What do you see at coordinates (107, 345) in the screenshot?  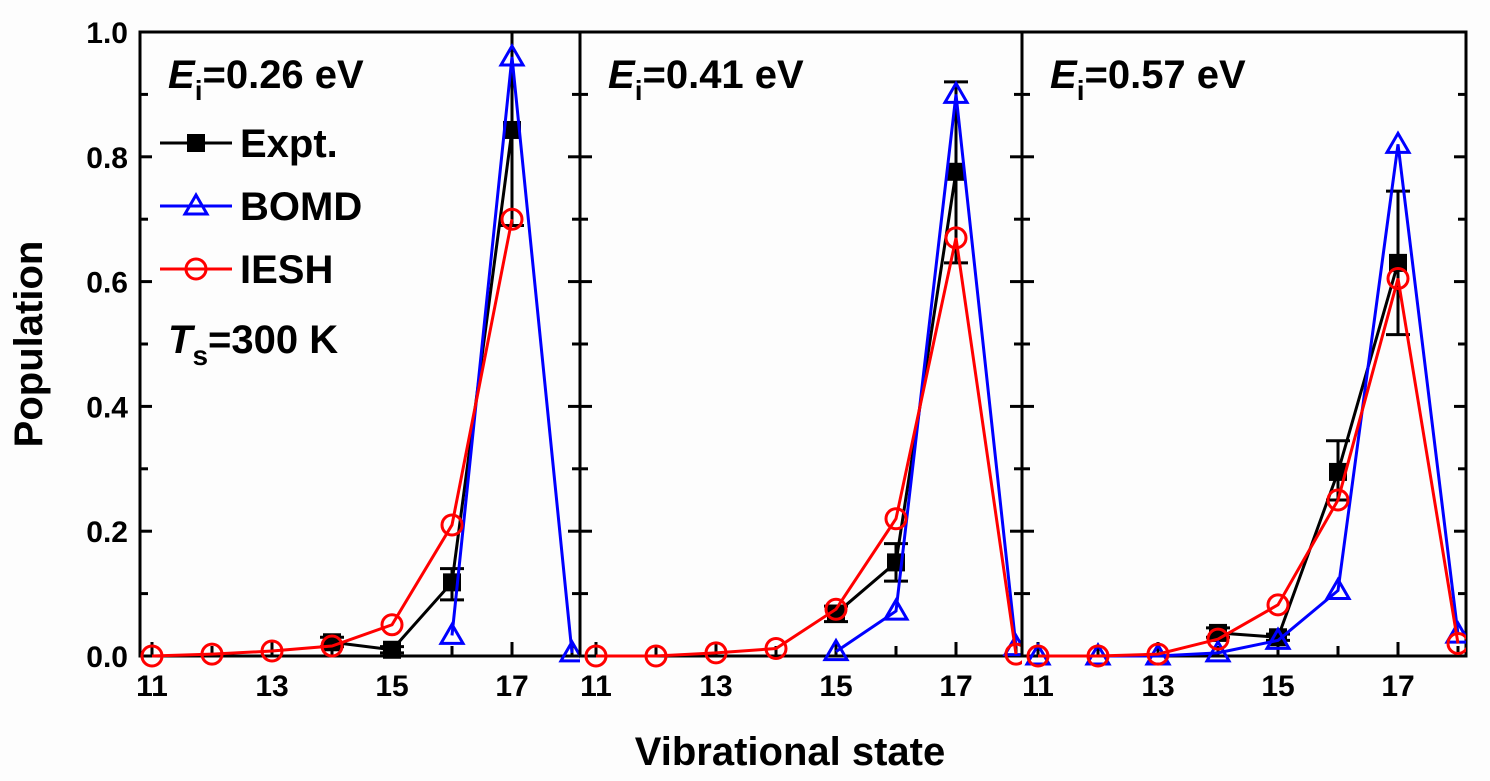 I see `y-axis: 0.0 0.2 0.4 0.6 0.8 1.0` at bounding box center [107, 345].